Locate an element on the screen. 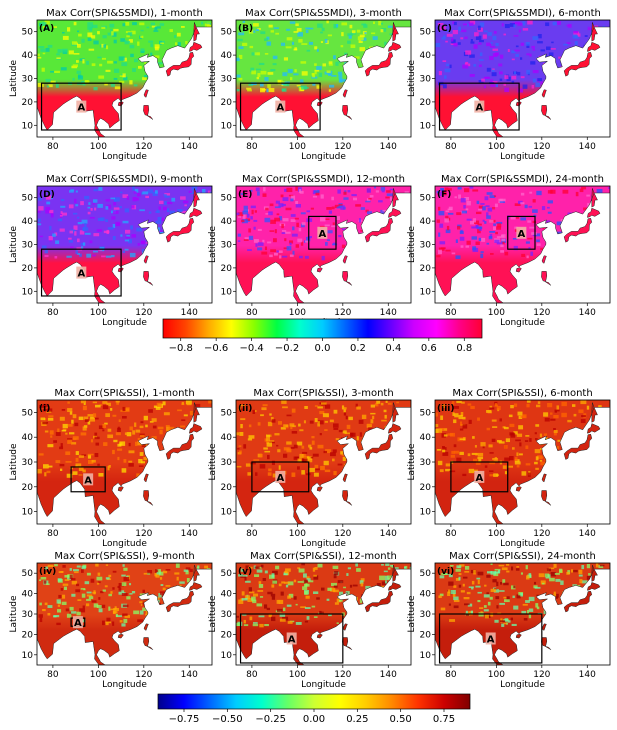 This screenshot has height=730, width=617. colorbar-tick-label: −0.75 is located at coordinates (184, 719).